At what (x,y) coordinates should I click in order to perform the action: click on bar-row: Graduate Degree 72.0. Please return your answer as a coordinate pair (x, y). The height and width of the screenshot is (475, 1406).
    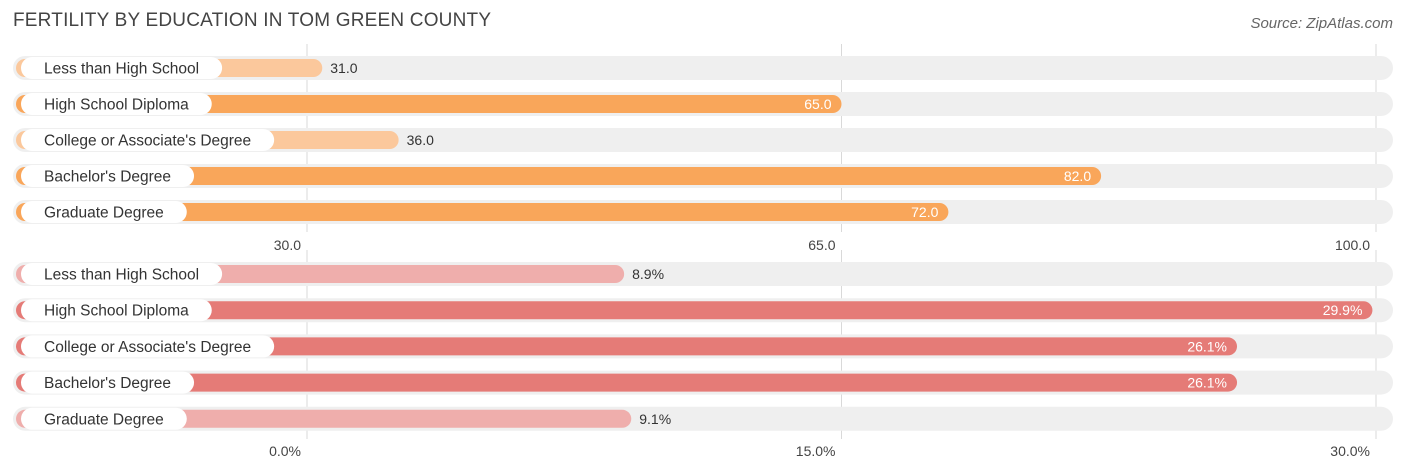
    Looking at the image, I should click on (703, 212).